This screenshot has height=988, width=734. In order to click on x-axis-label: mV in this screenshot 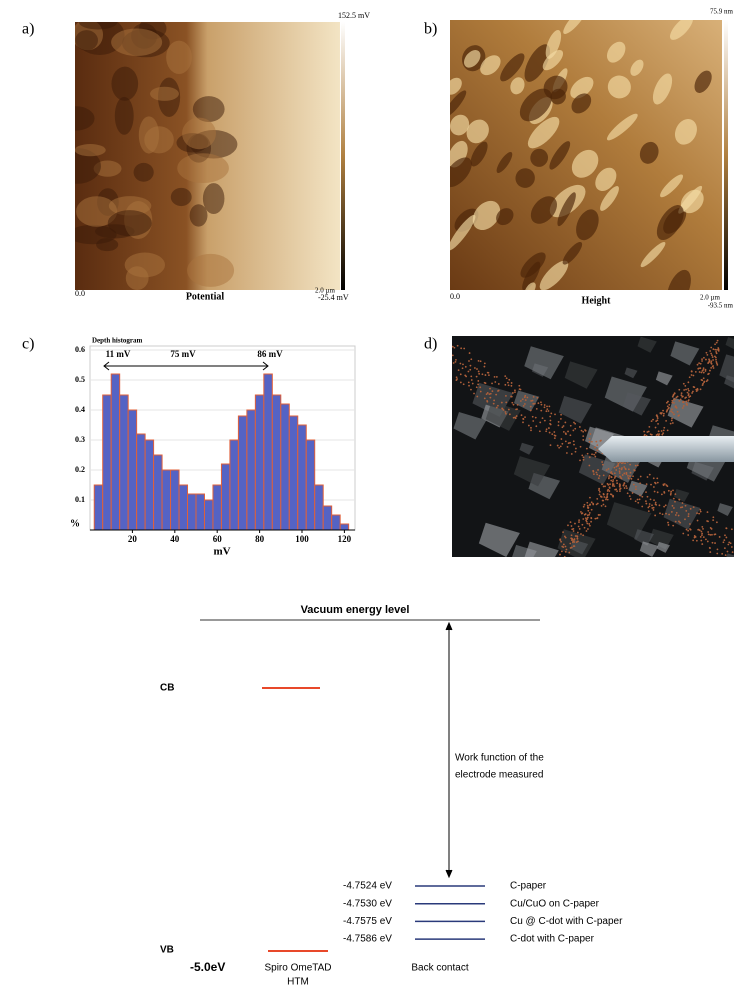, I will do `click(221, 552)`.